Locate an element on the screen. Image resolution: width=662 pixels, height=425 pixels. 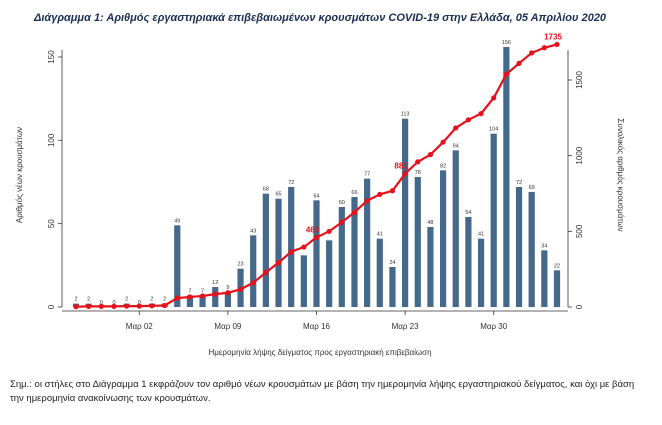
bar-value-label: 77 is located at coordinates (367, 175).